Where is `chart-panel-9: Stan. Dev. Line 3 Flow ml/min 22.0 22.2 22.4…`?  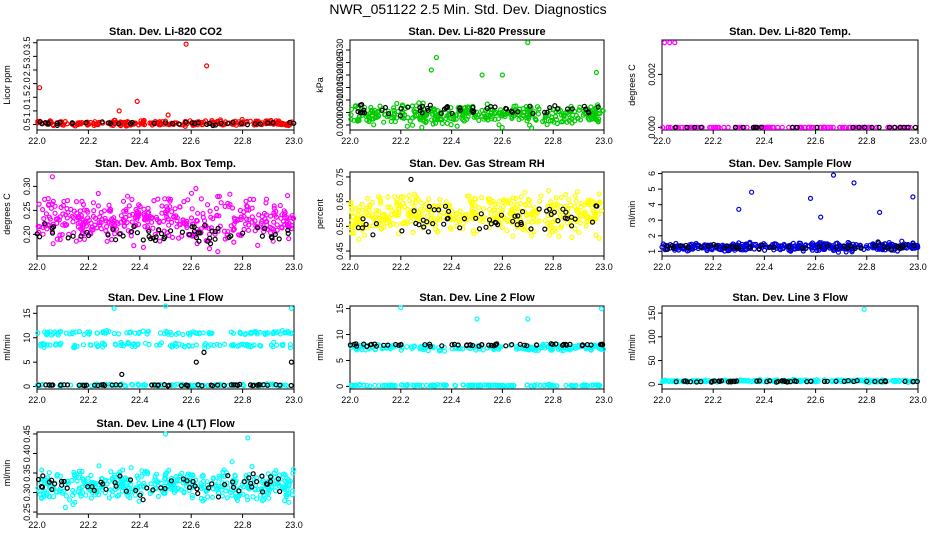 chart-panel-9: Stan. Dev. Line 3 Flow ml/min 22.0 22.2 22.4… is located at coordinates (777, 348).